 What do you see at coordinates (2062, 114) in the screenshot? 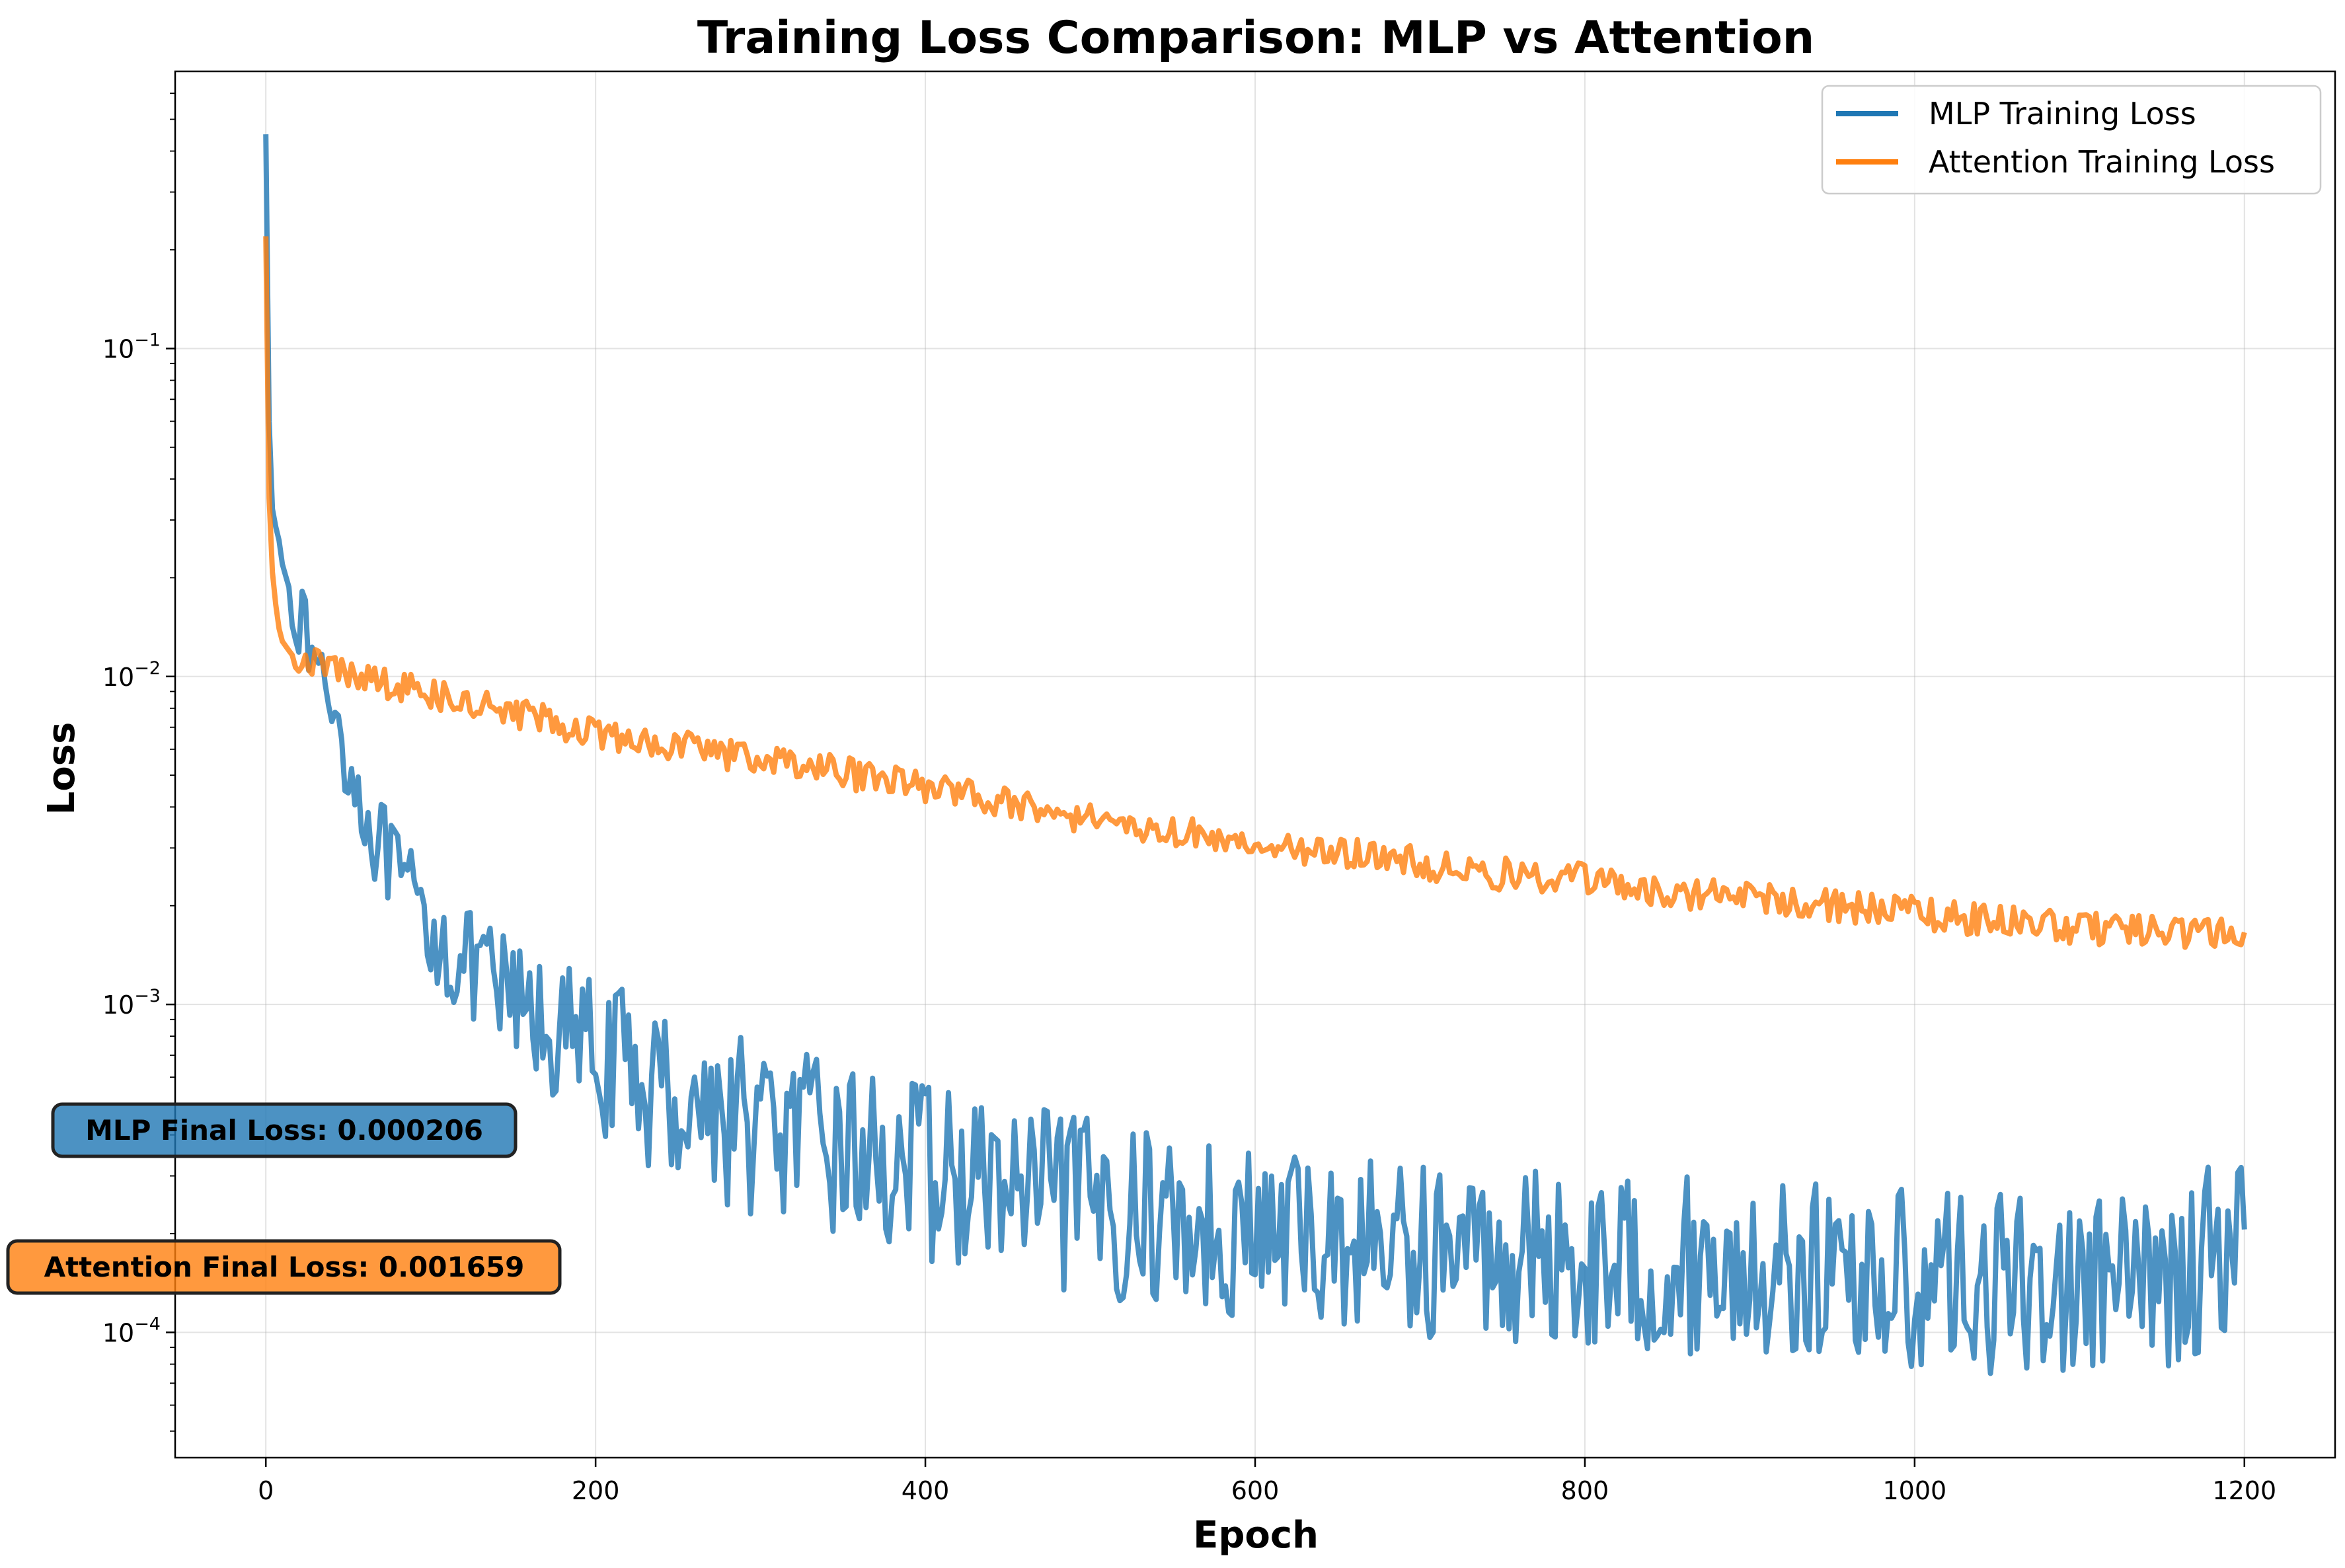
I see `legend-label-mlp: MLP Training Loss` at bounding box center [2062, 114].